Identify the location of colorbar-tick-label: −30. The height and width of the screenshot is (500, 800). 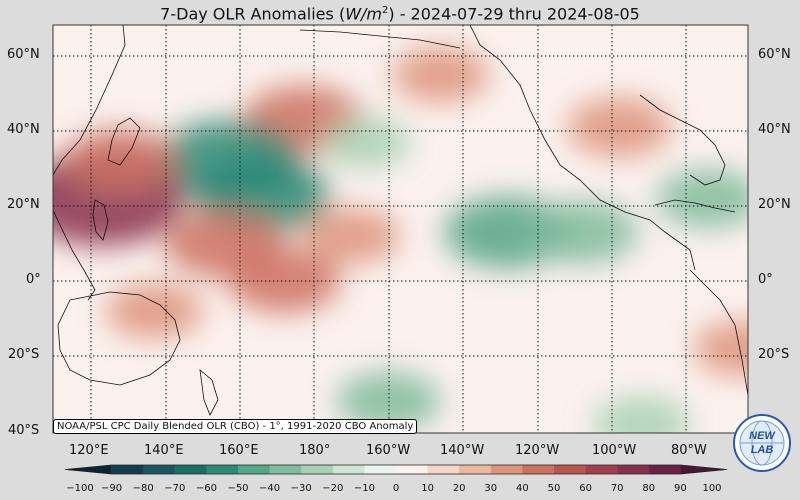
(301, 488).